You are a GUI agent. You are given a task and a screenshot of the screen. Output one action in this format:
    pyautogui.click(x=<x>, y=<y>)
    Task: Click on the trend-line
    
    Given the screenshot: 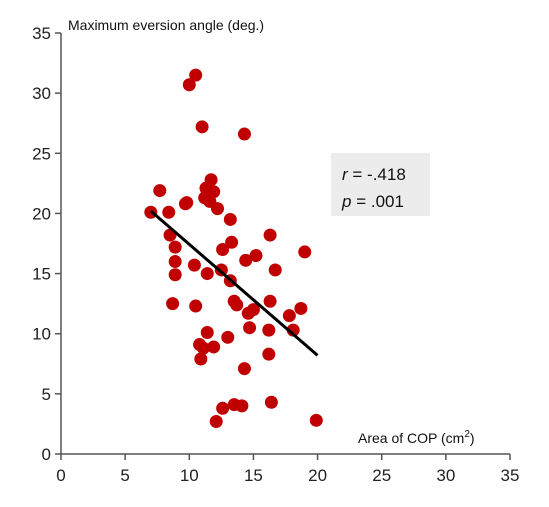 What is the action you would take?
    pyautogui.click(x=234, y=283)
    